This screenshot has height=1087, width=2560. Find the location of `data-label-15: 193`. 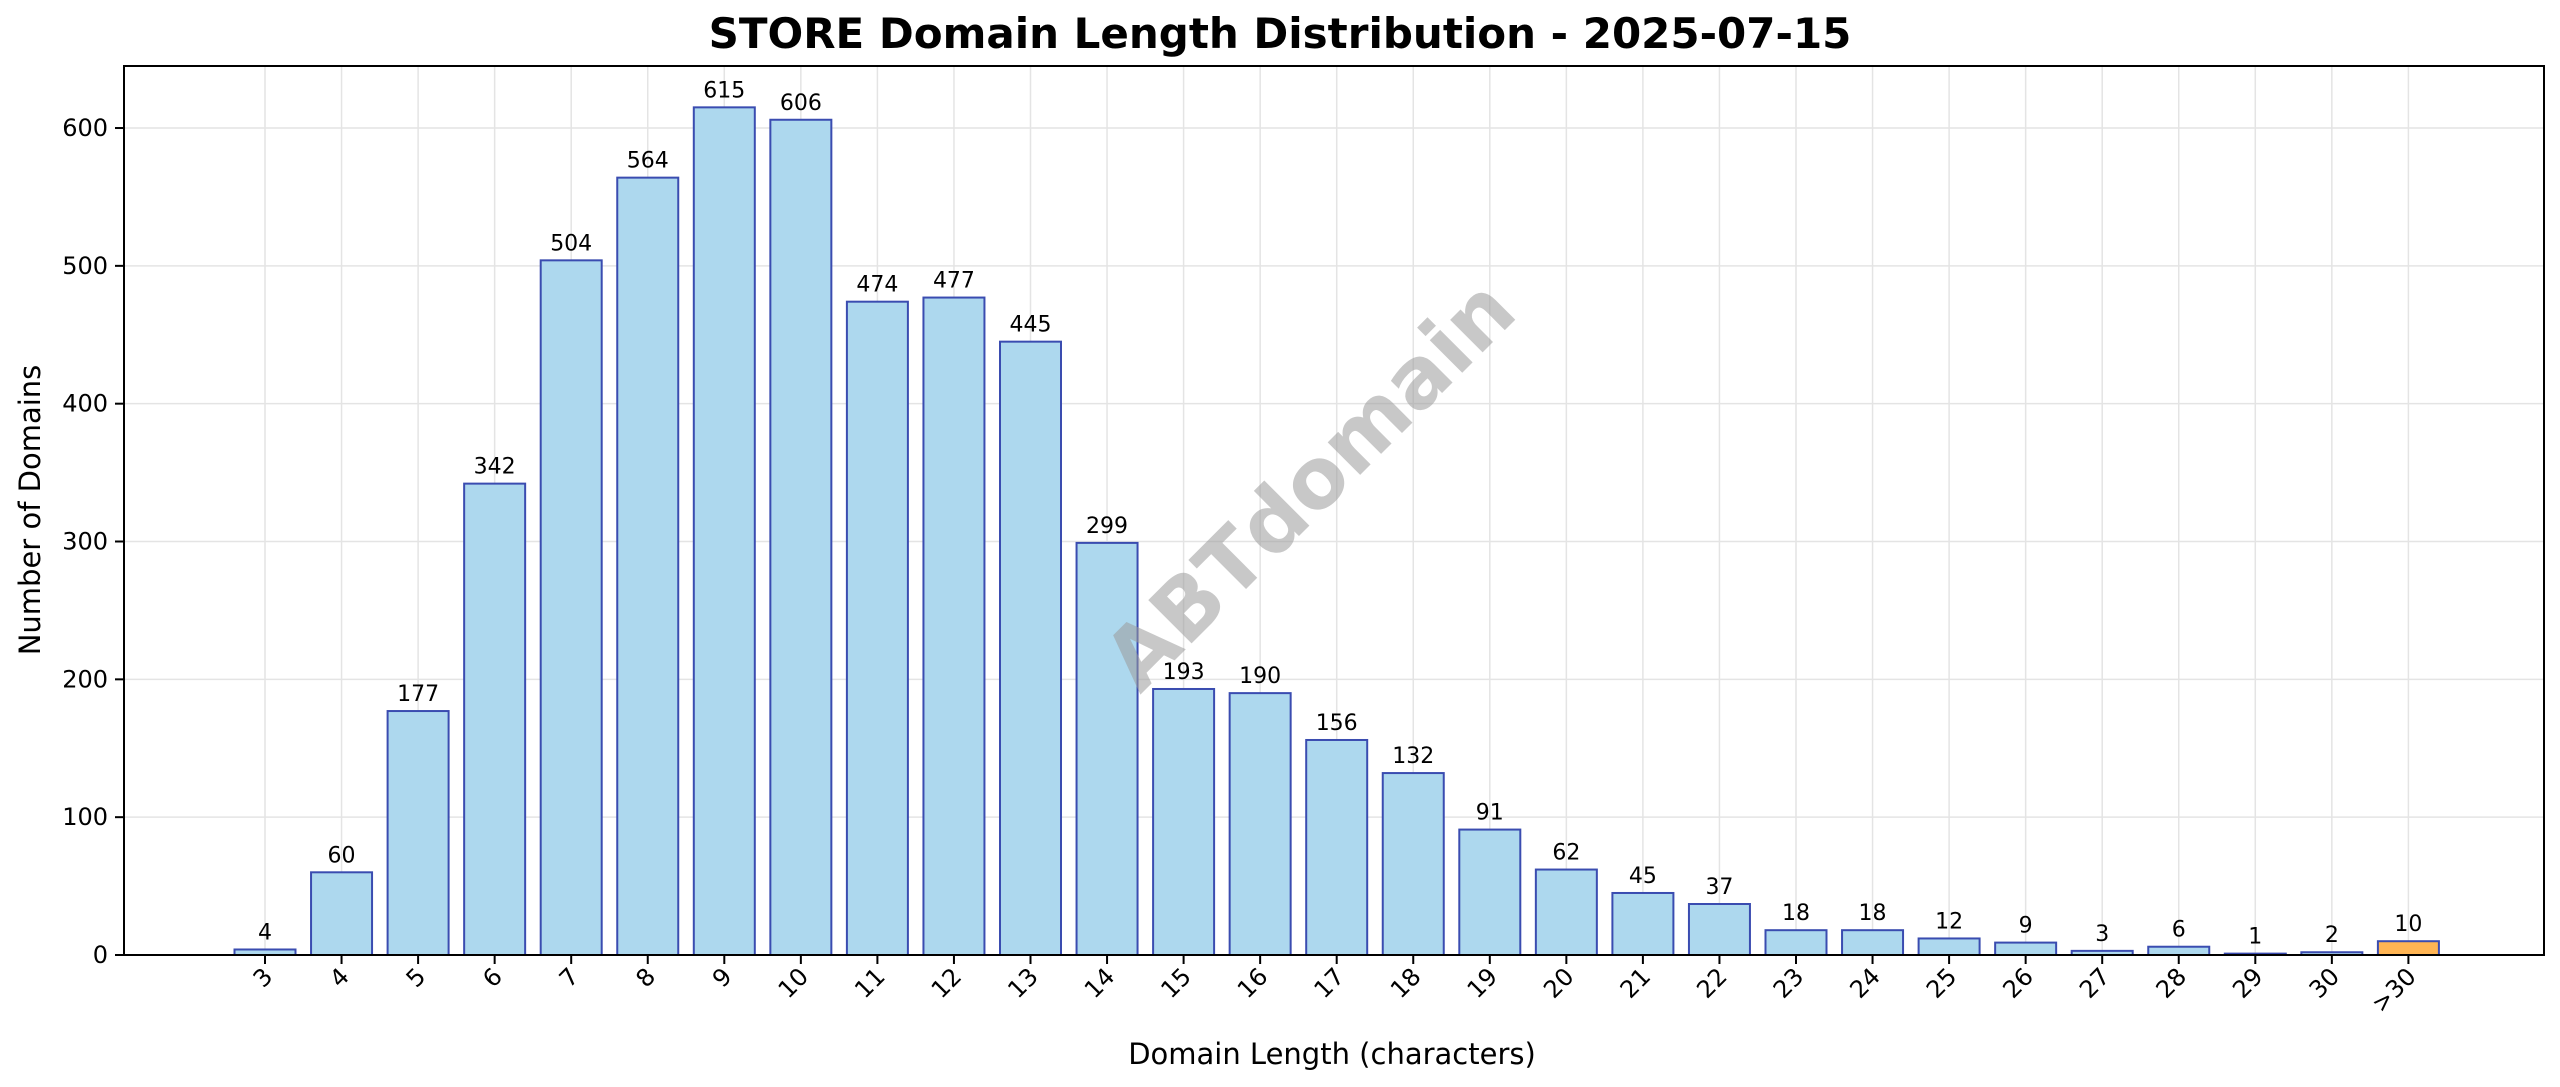

data-label-15: 193 is located at coordinates (1184, 672).